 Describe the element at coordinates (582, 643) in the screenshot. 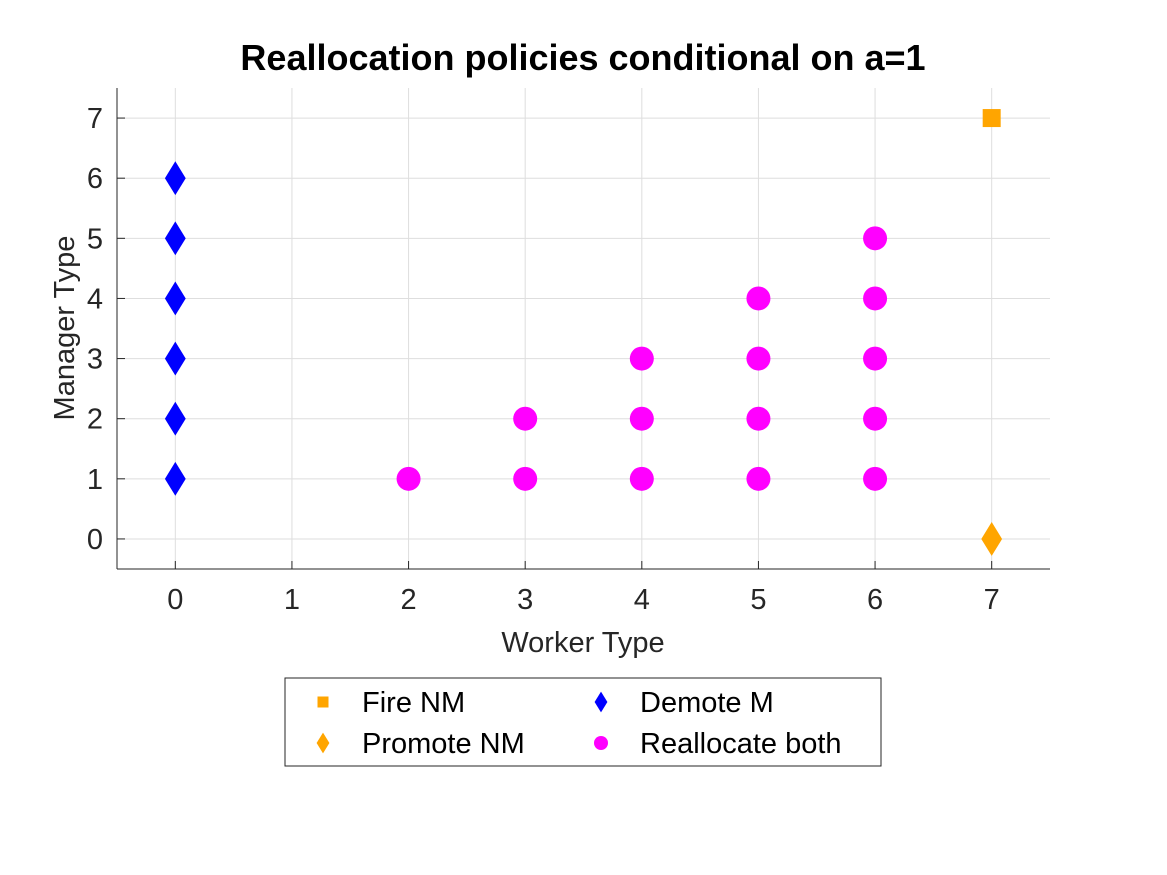

I see `x-axis-label: Worker Type` at that location.